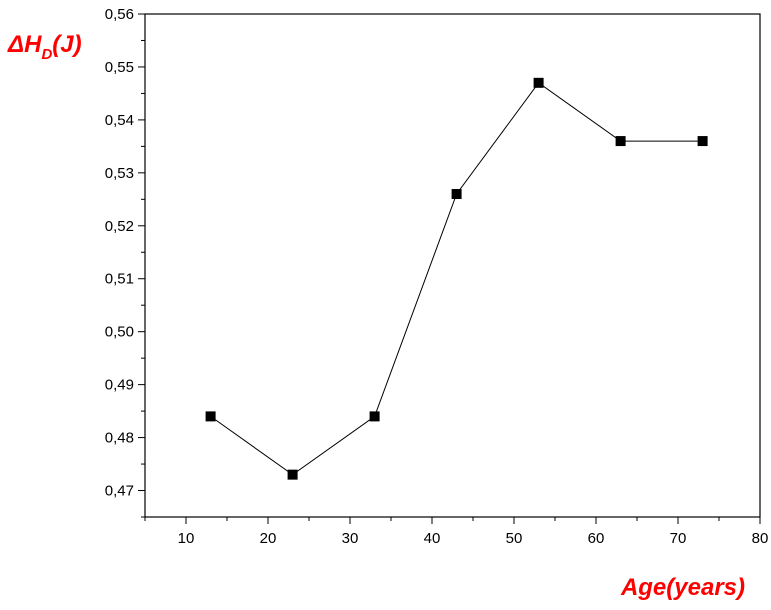 This screenshot has width=771, height=610. I want to click on y-tick-label: 0,55, so click(119, 67).